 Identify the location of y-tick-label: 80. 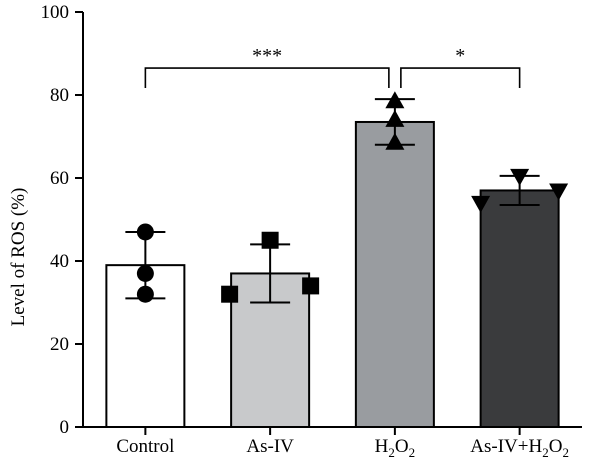
(59, 95).